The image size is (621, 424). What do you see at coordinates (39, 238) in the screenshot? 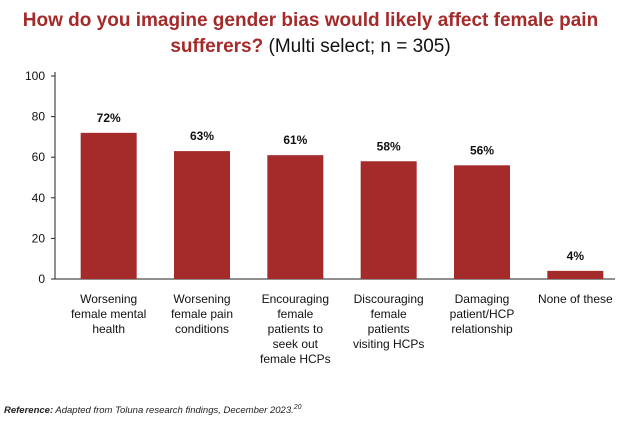
I see `y-tick-label: 20` at bounding box center [39, 238].